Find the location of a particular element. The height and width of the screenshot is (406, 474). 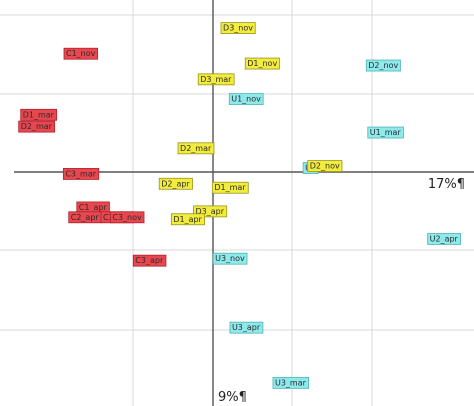

point-c3-mar: C3_mar is located at coordinates (81, 174).